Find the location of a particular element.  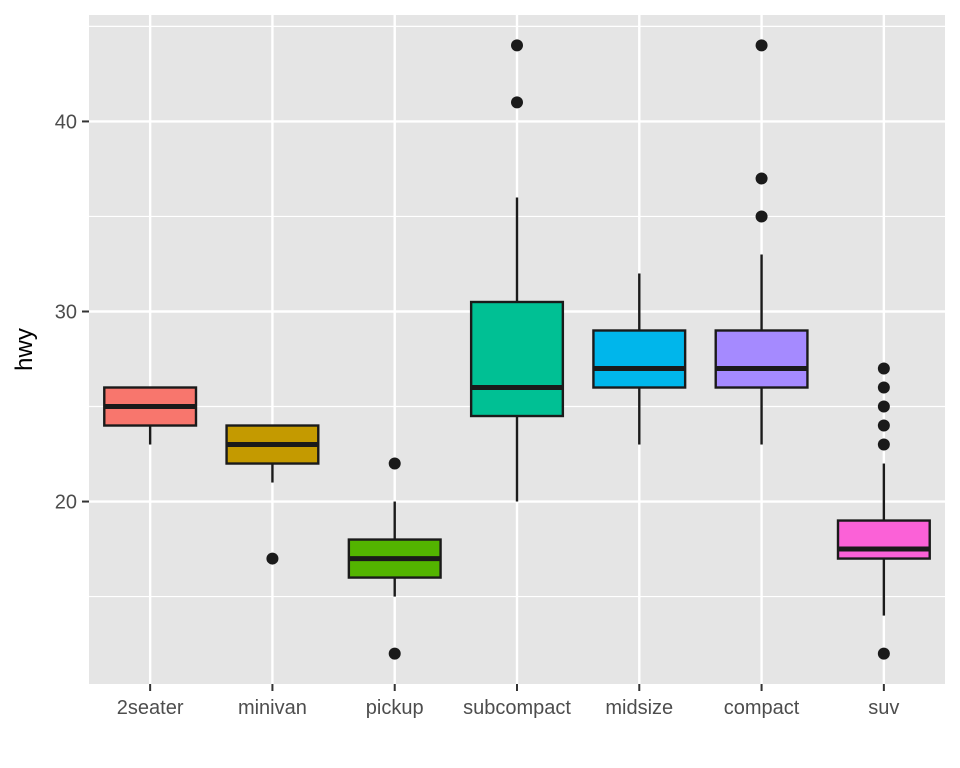

box-group-minivan is located at coordinates (272, 494).